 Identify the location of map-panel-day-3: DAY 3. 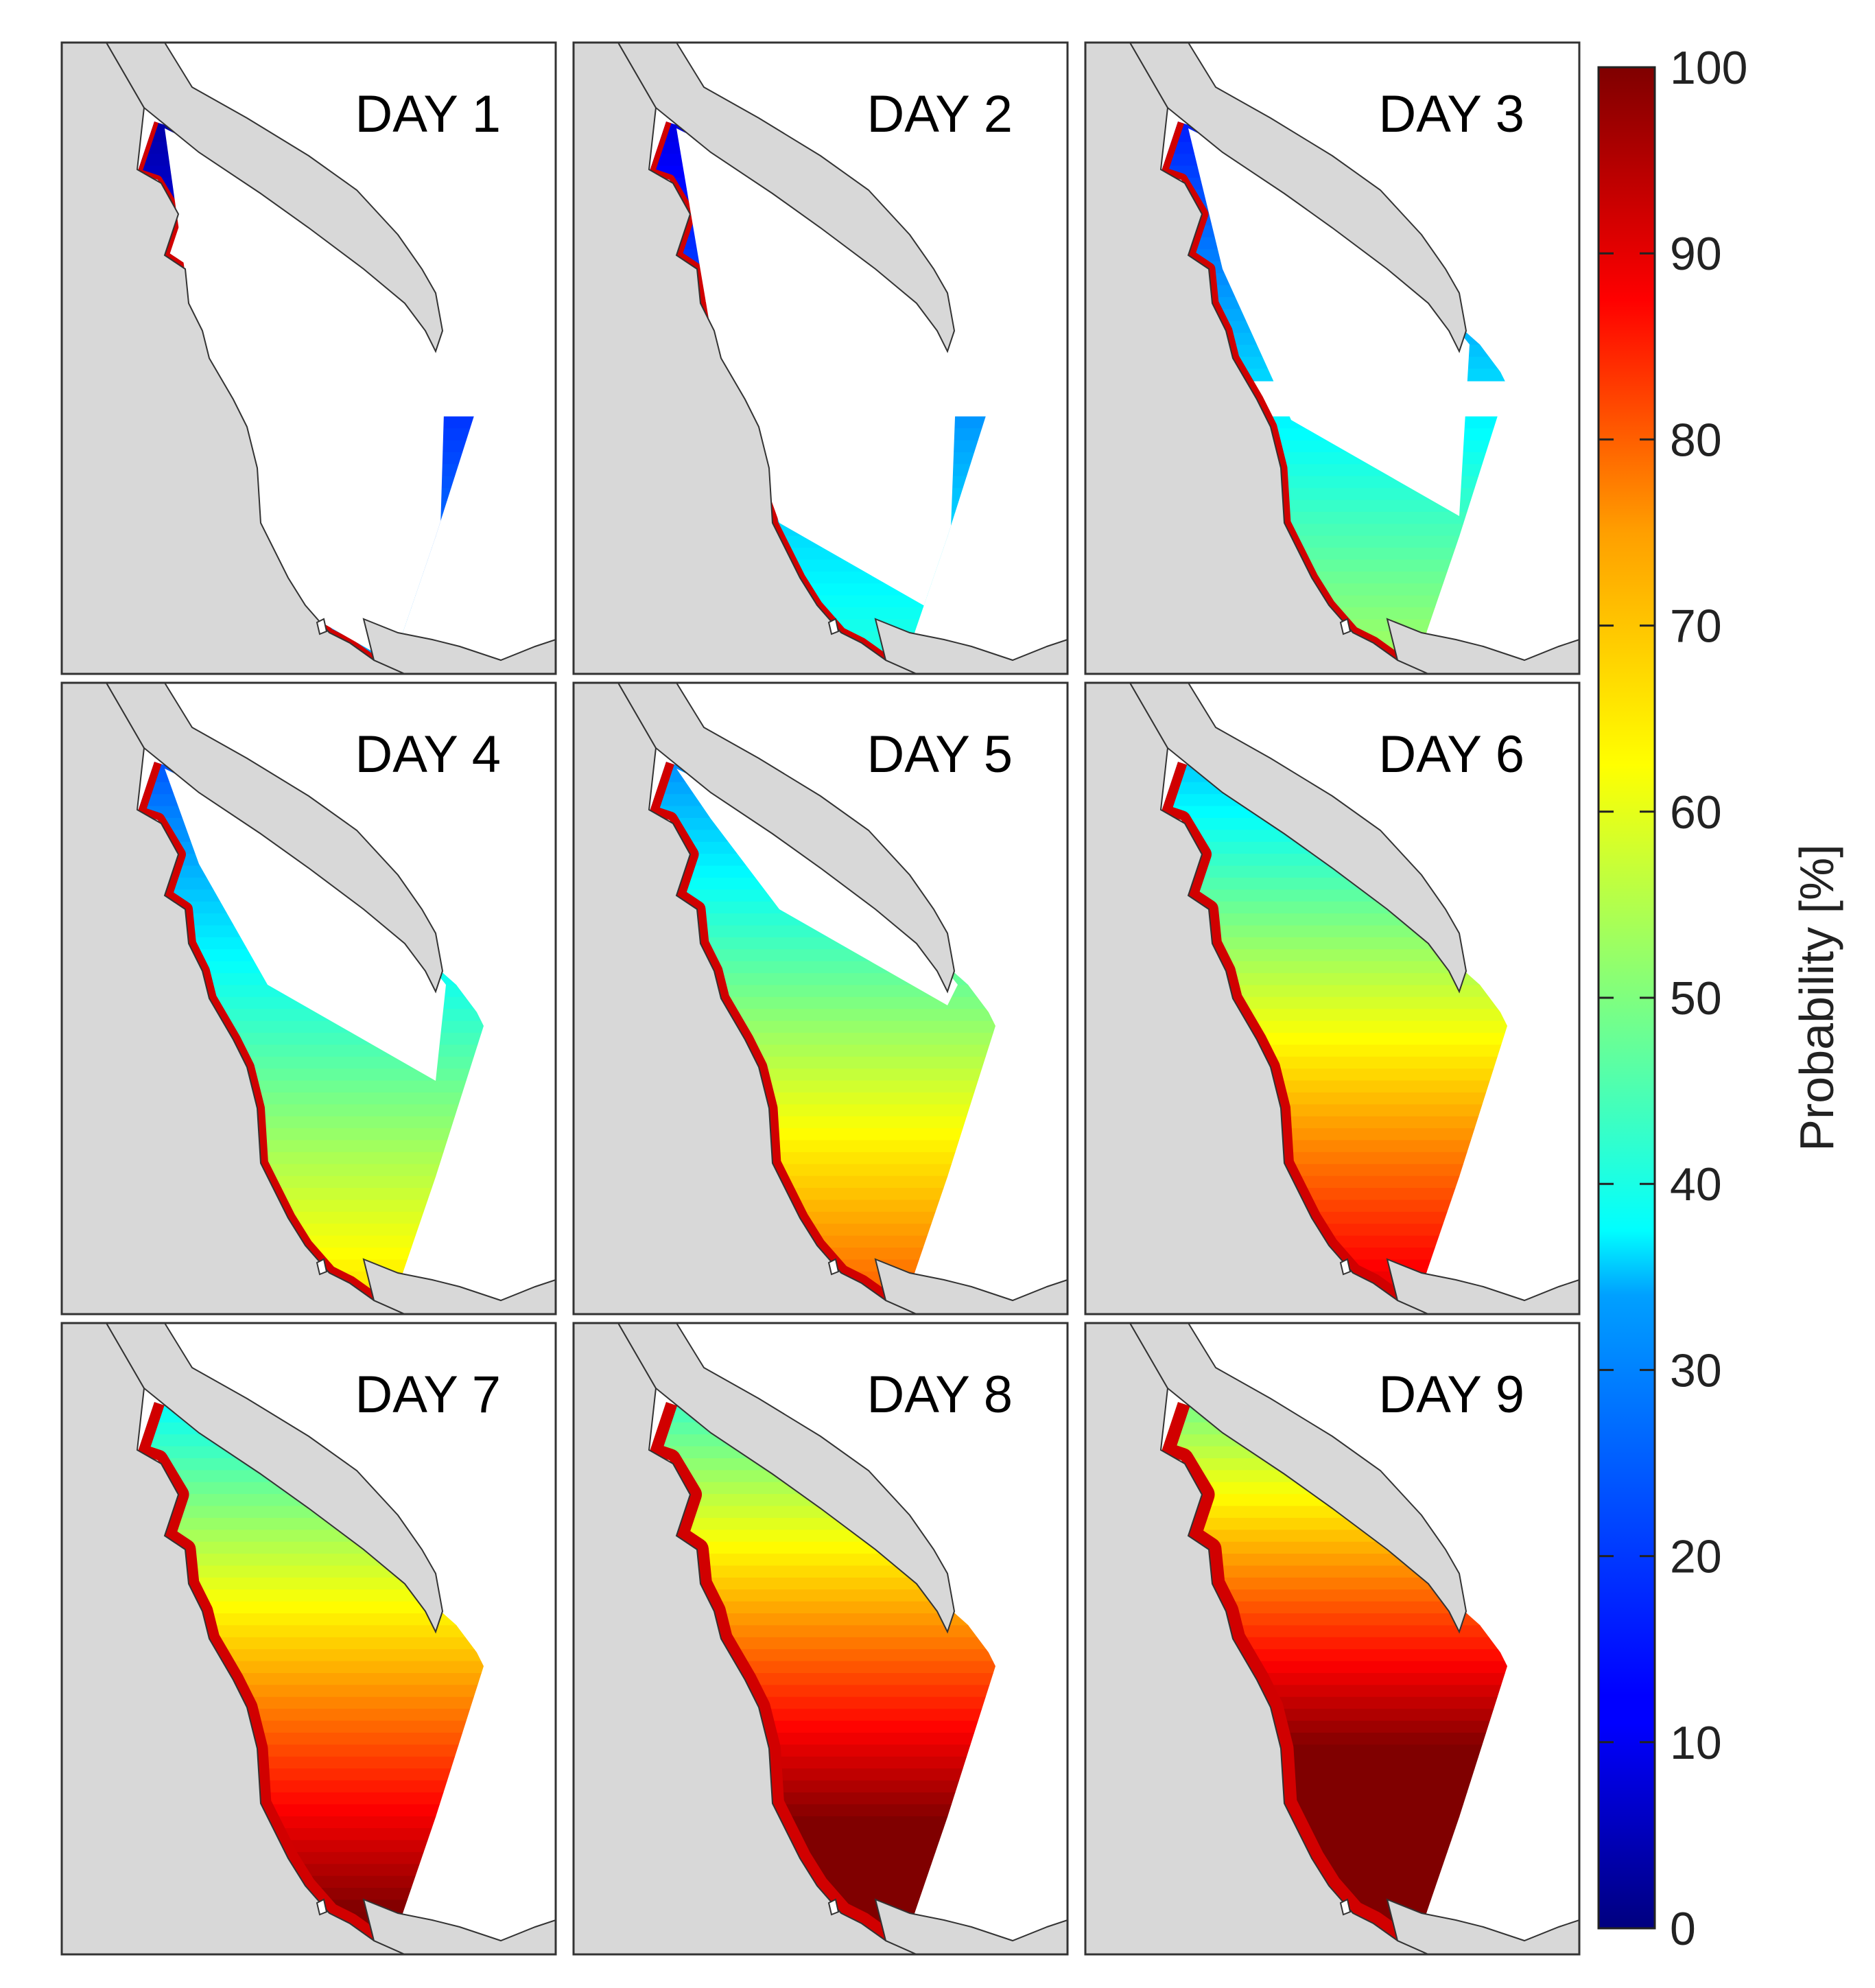
(1332, 358).